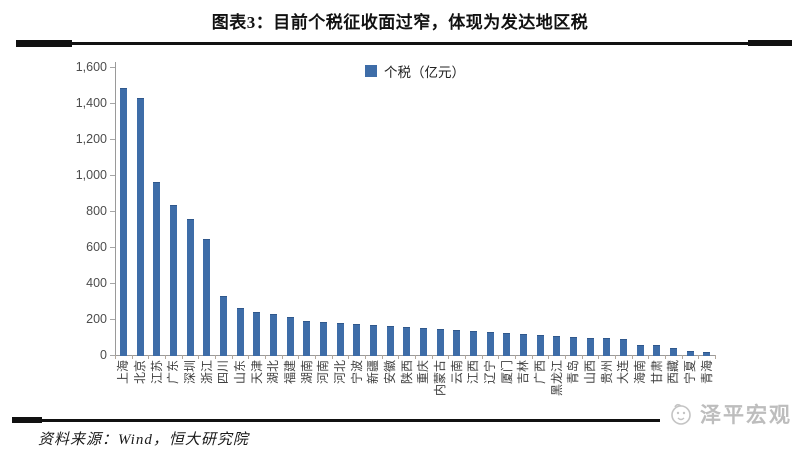  I want to click on x-axis-label: 海南, so click(640, 372).